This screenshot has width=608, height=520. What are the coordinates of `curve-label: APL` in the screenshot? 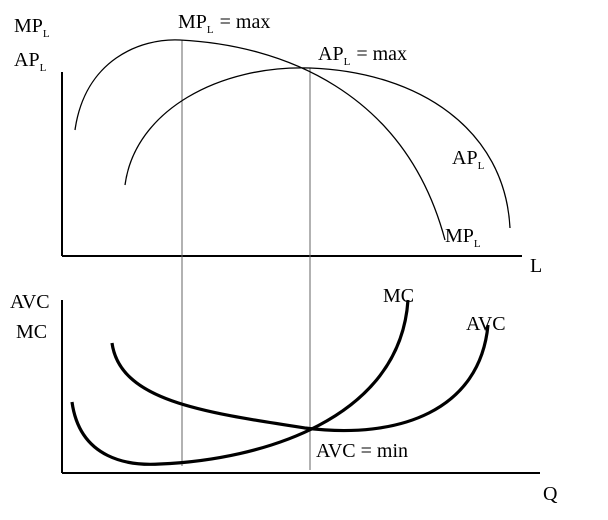 It's located at (468, 159).